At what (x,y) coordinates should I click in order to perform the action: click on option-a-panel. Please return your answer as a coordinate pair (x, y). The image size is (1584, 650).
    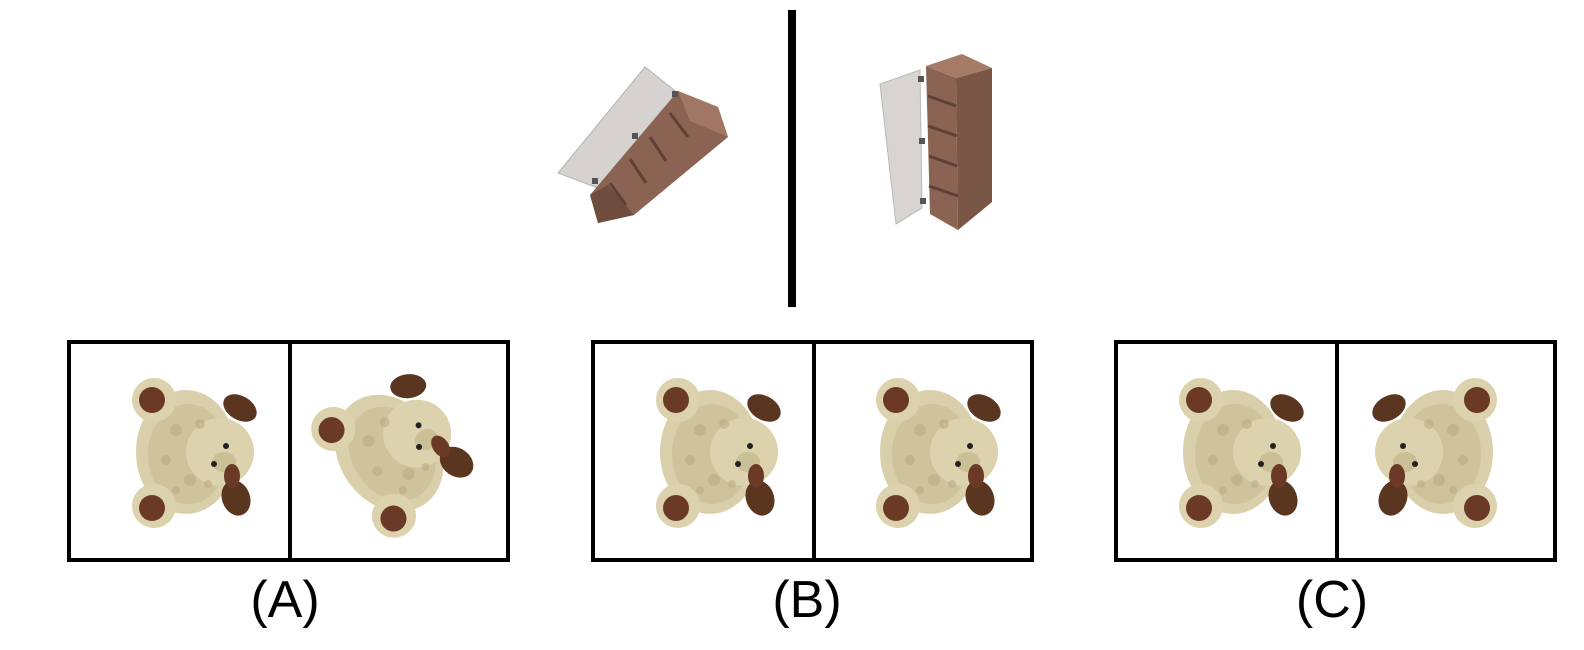
    Looking at the image, I should click on (288, 451).